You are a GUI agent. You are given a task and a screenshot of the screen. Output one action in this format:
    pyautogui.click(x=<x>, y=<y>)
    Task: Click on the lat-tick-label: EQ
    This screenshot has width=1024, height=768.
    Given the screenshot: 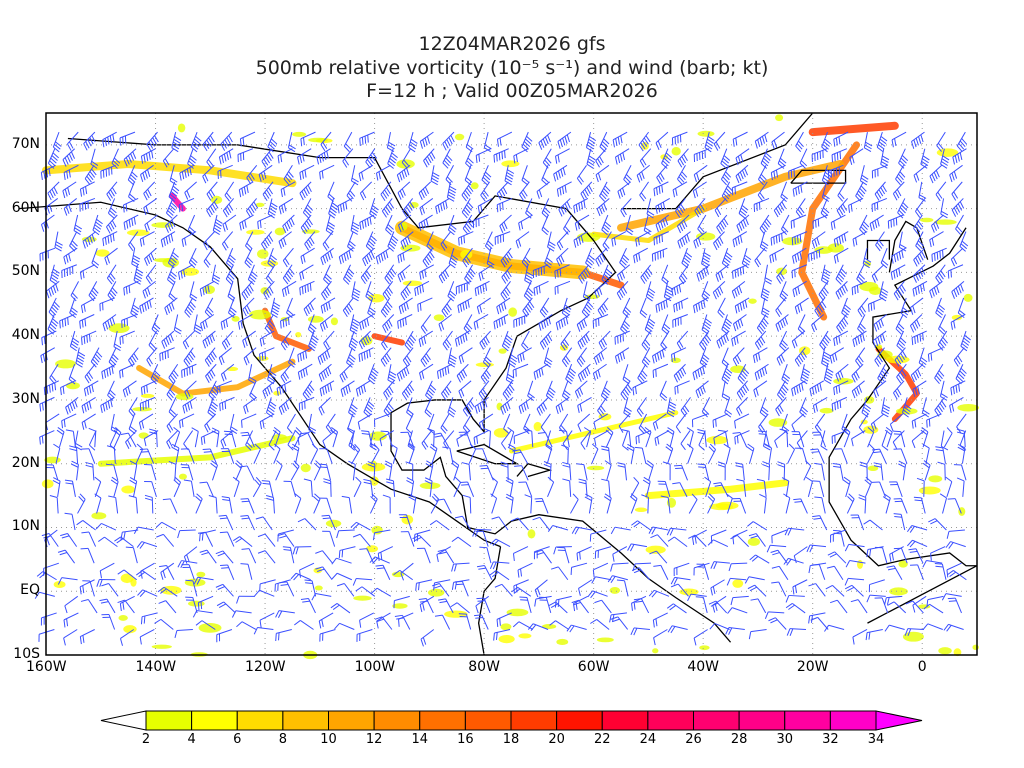 What is the action you would take?
    pyautogui.click(x=30, y=590)
    